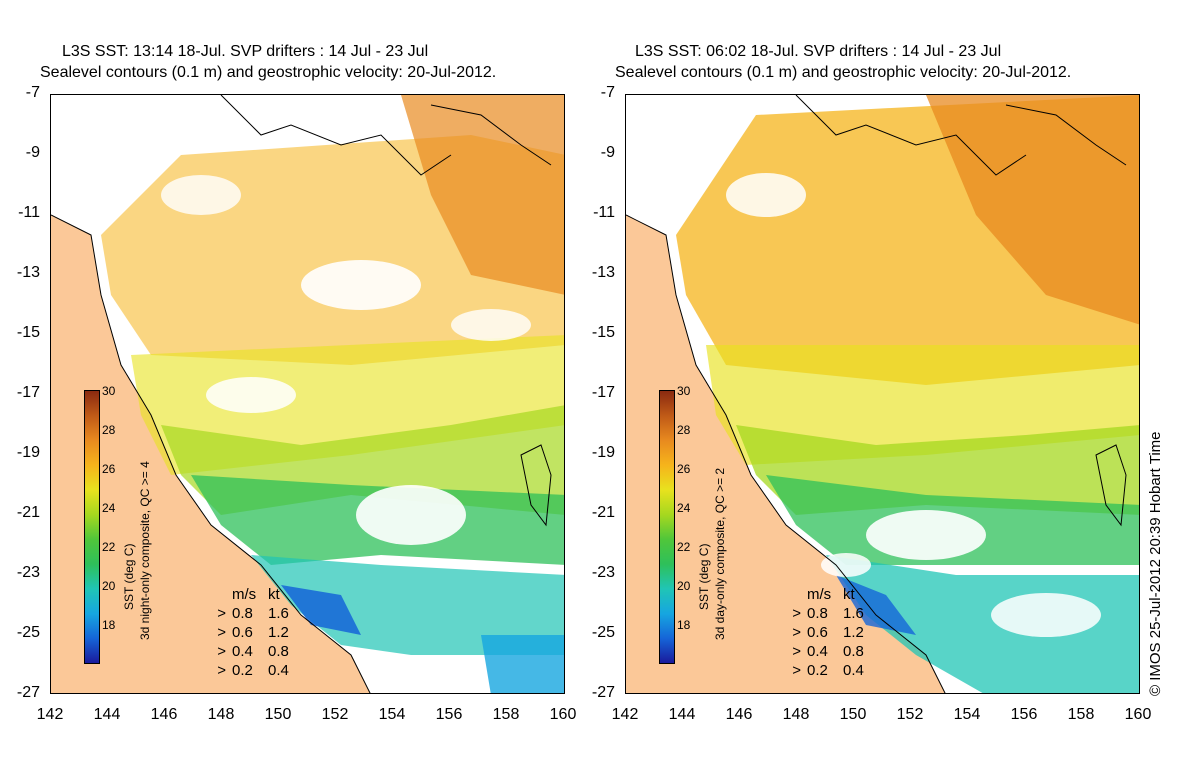 The image size is (1200, 780). I want to click on colorbar-right-label-2: 3d day-only composite, QC >= 2, so click(720, 553).